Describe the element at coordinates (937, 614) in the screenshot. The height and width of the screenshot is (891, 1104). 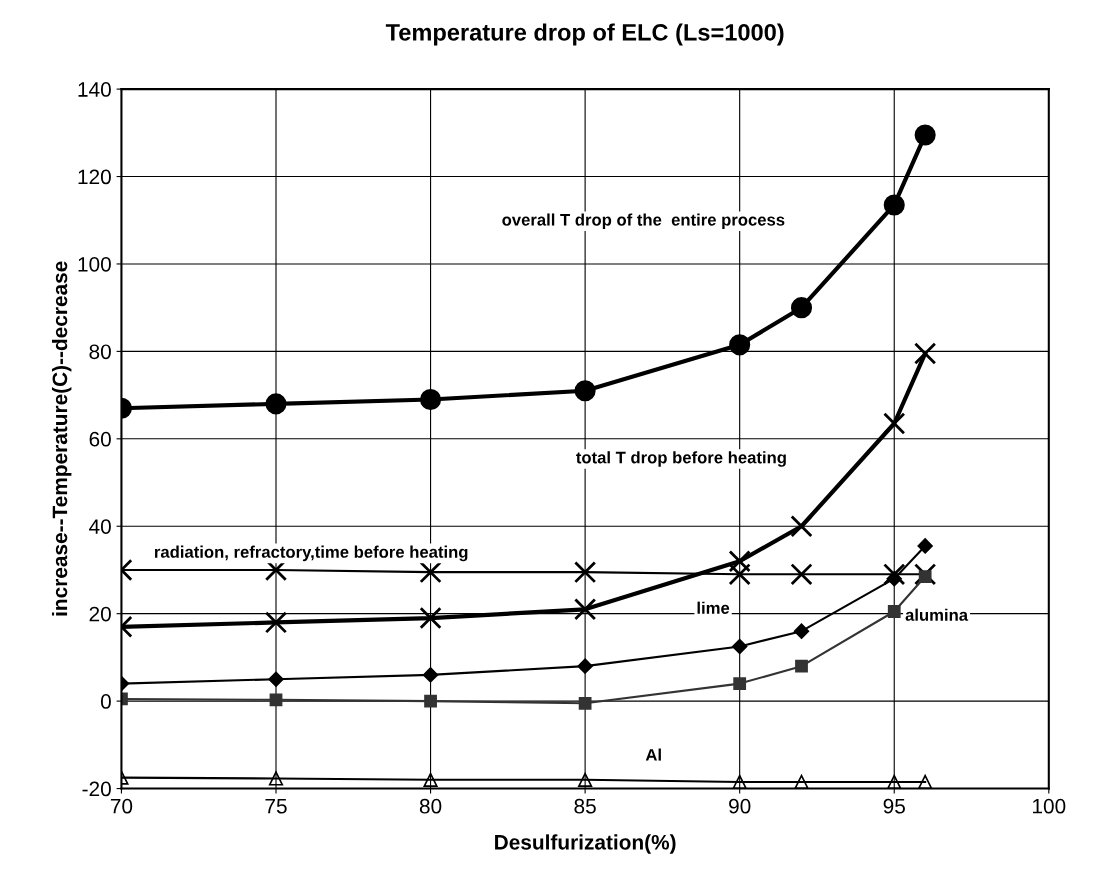
I see `annotation: alumina` at that location.